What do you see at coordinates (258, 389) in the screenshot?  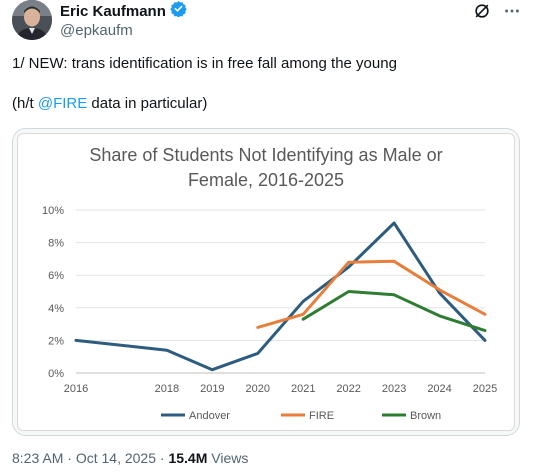 I see `x-tick-label: 2020` at bounding box center [258, 389].